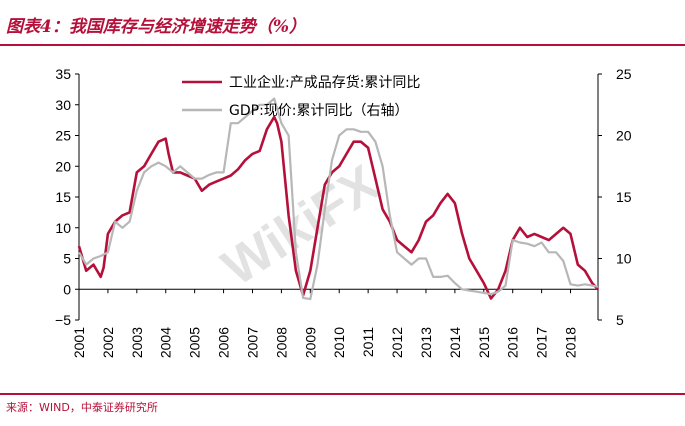 This screenshot has width=685, height=426. Describe the element at coordinates (67, 259) in the screenshot. I see `left-tick-label: 5` at that location.